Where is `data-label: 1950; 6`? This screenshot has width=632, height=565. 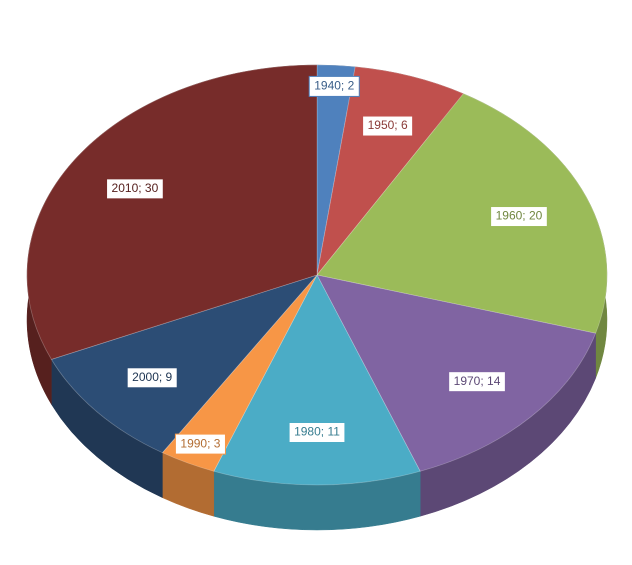
data-label: 1950; 6 is located at coordinates (388, 126).